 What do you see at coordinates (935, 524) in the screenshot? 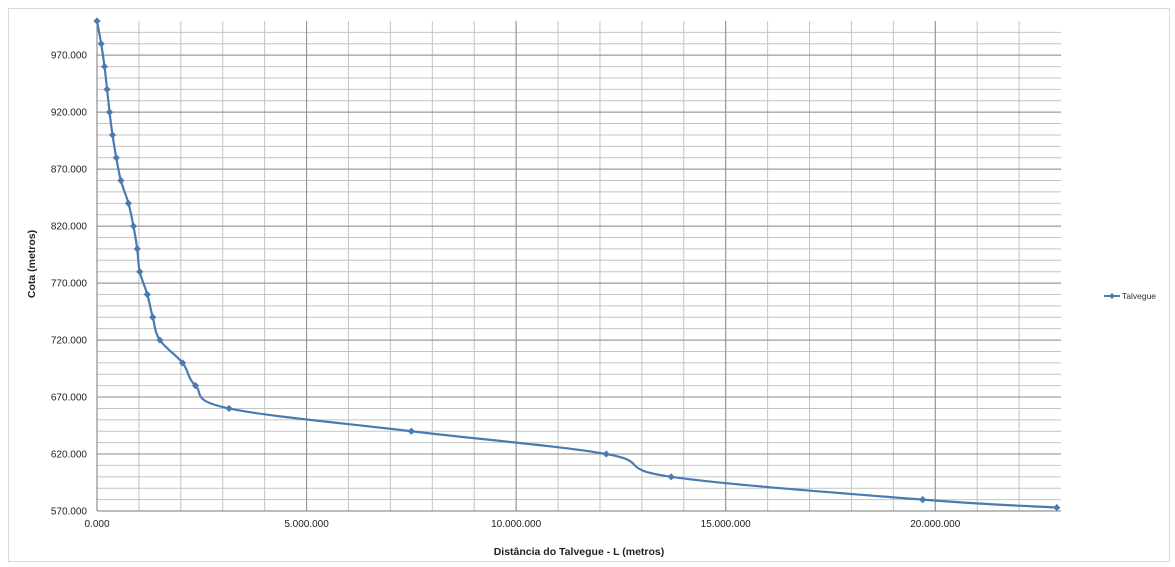
I see `x-tick-label: 20.000.000` at bounding box center [935, 524].